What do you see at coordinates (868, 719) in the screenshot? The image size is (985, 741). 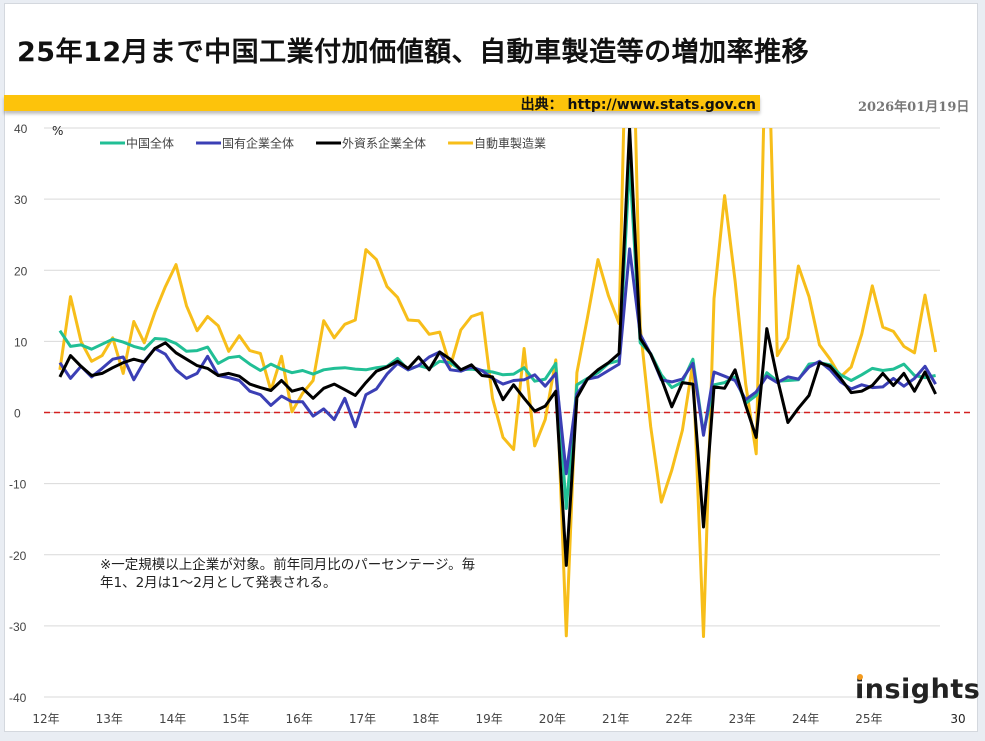 I see `x-tick-label: 25年` at bounding box center [868, 719].